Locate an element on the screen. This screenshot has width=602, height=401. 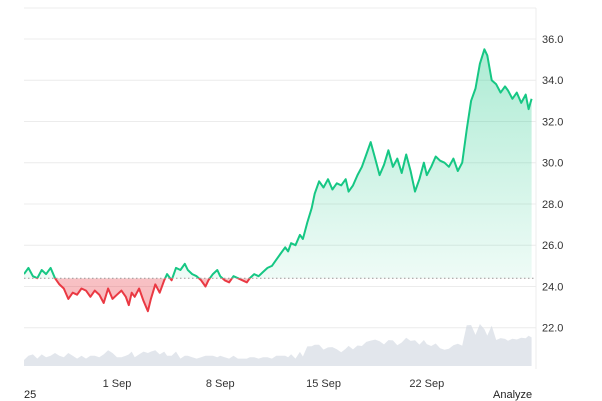
y-tick-label: 34.0 is located at coordinates (552, 81).